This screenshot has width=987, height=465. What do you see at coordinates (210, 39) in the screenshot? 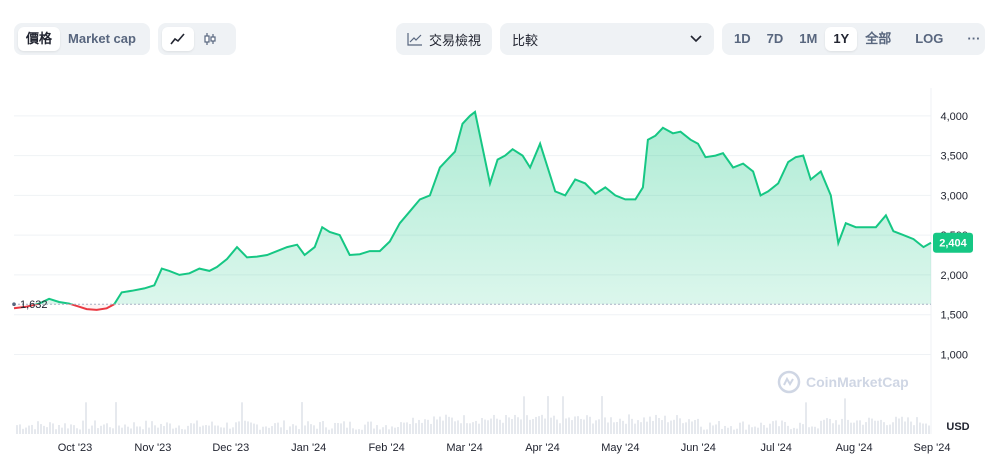
I see `candlestick-icon` at bounding box center [210, 39].